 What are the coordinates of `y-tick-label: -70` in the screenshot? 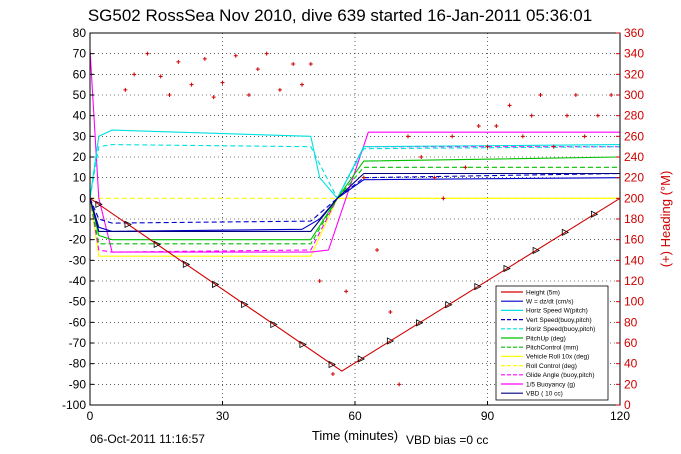 It's located at (78, 343).